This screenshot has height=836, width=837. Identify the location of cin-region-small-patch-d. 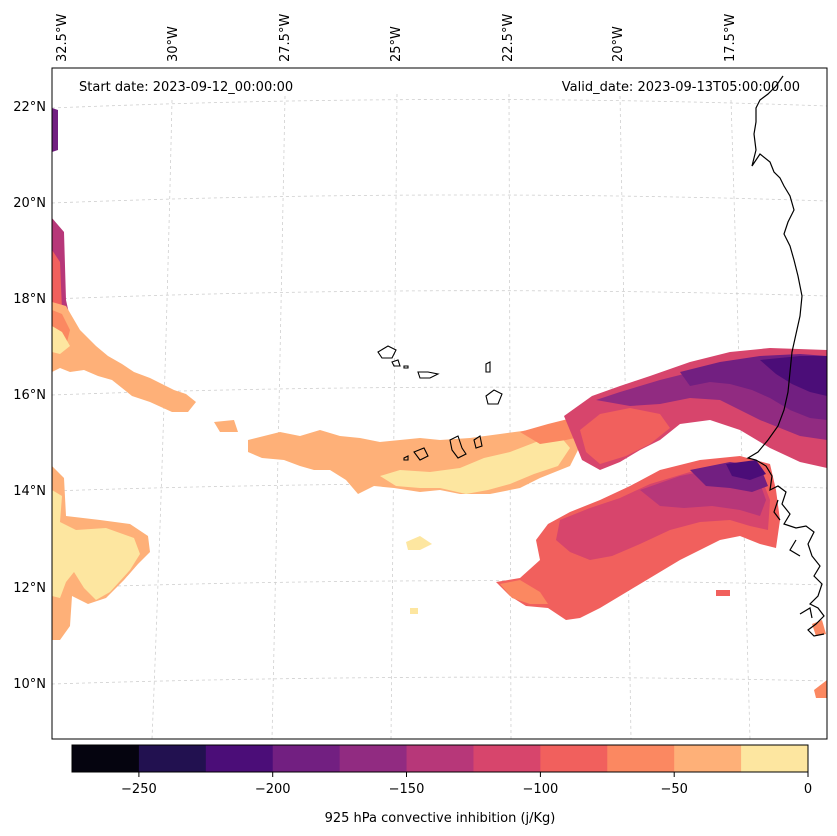
(820, 689).